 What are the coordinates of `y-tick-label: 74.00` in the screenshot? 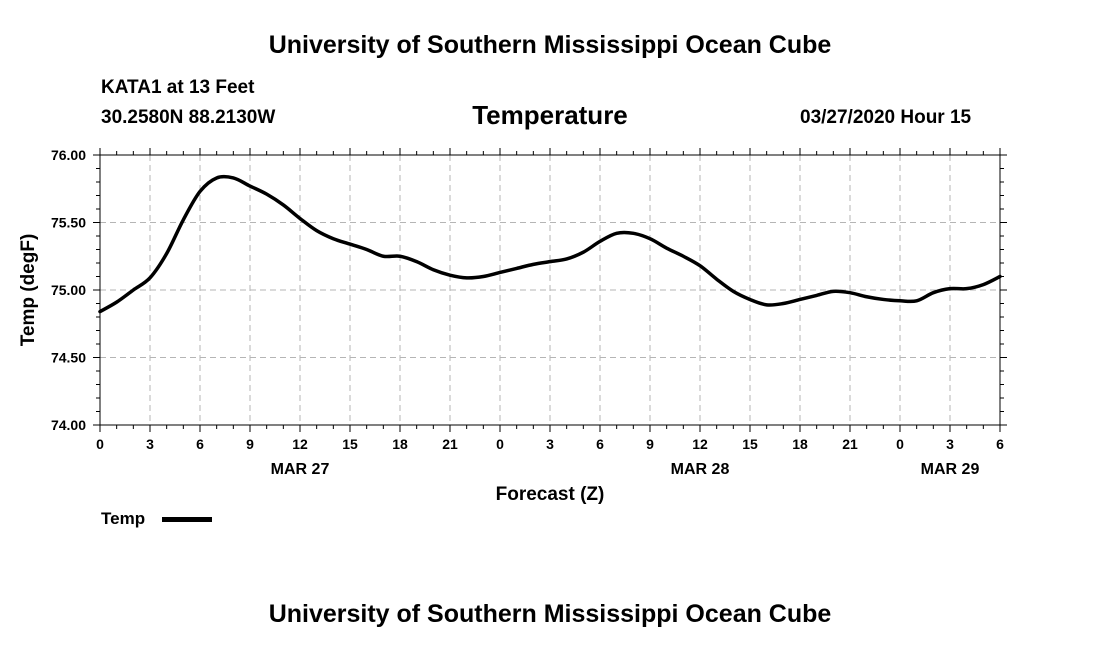 It's located at (68, 425).